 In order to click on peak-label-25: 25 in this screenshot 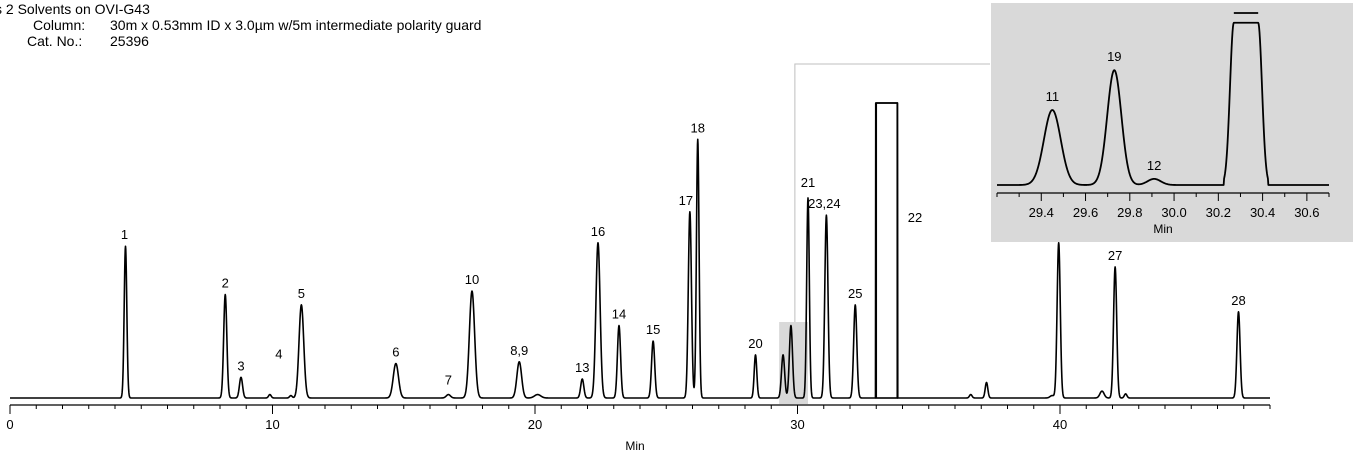, I will do `click(855, 293)`.